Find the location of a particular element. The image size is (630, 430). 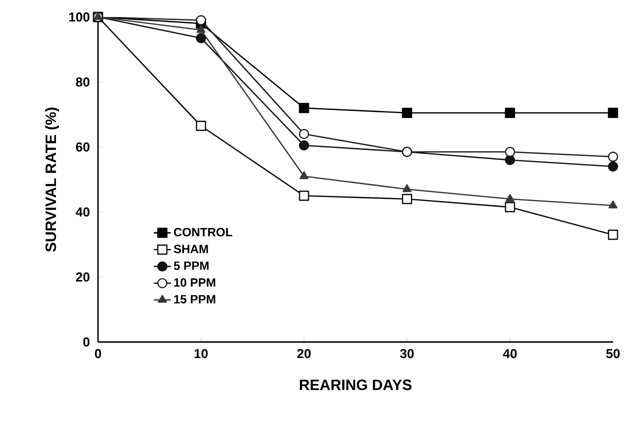

x-tick-label: 50 is located at coordinates (613, 353).